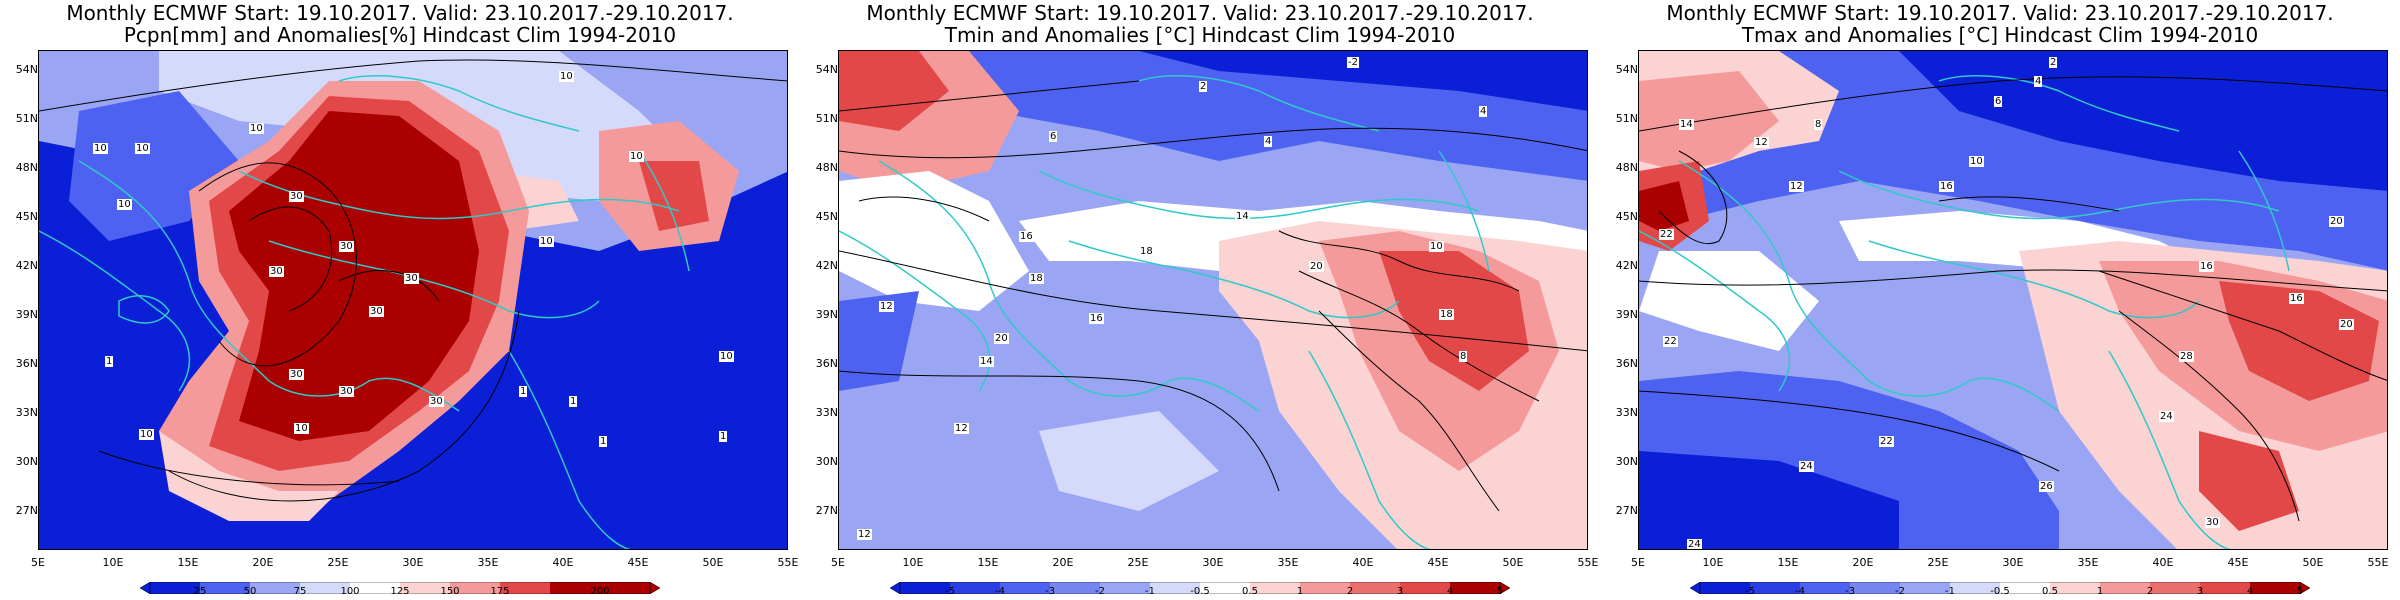 This screenshot has width=2400, height=600. Describe the element at coordinates (1050, 591) in the screenshot. I see `colorbar-label: -3` at that location.